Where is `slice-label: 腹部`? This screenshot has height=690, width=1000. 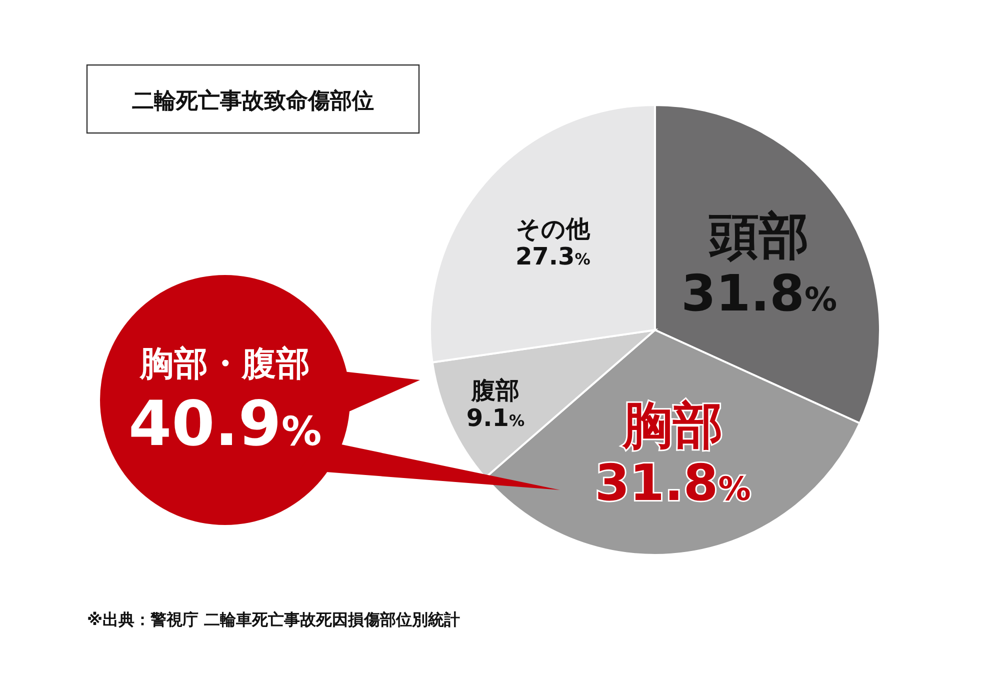 slice-label: 腹部 is located at coordinates (495, 390).